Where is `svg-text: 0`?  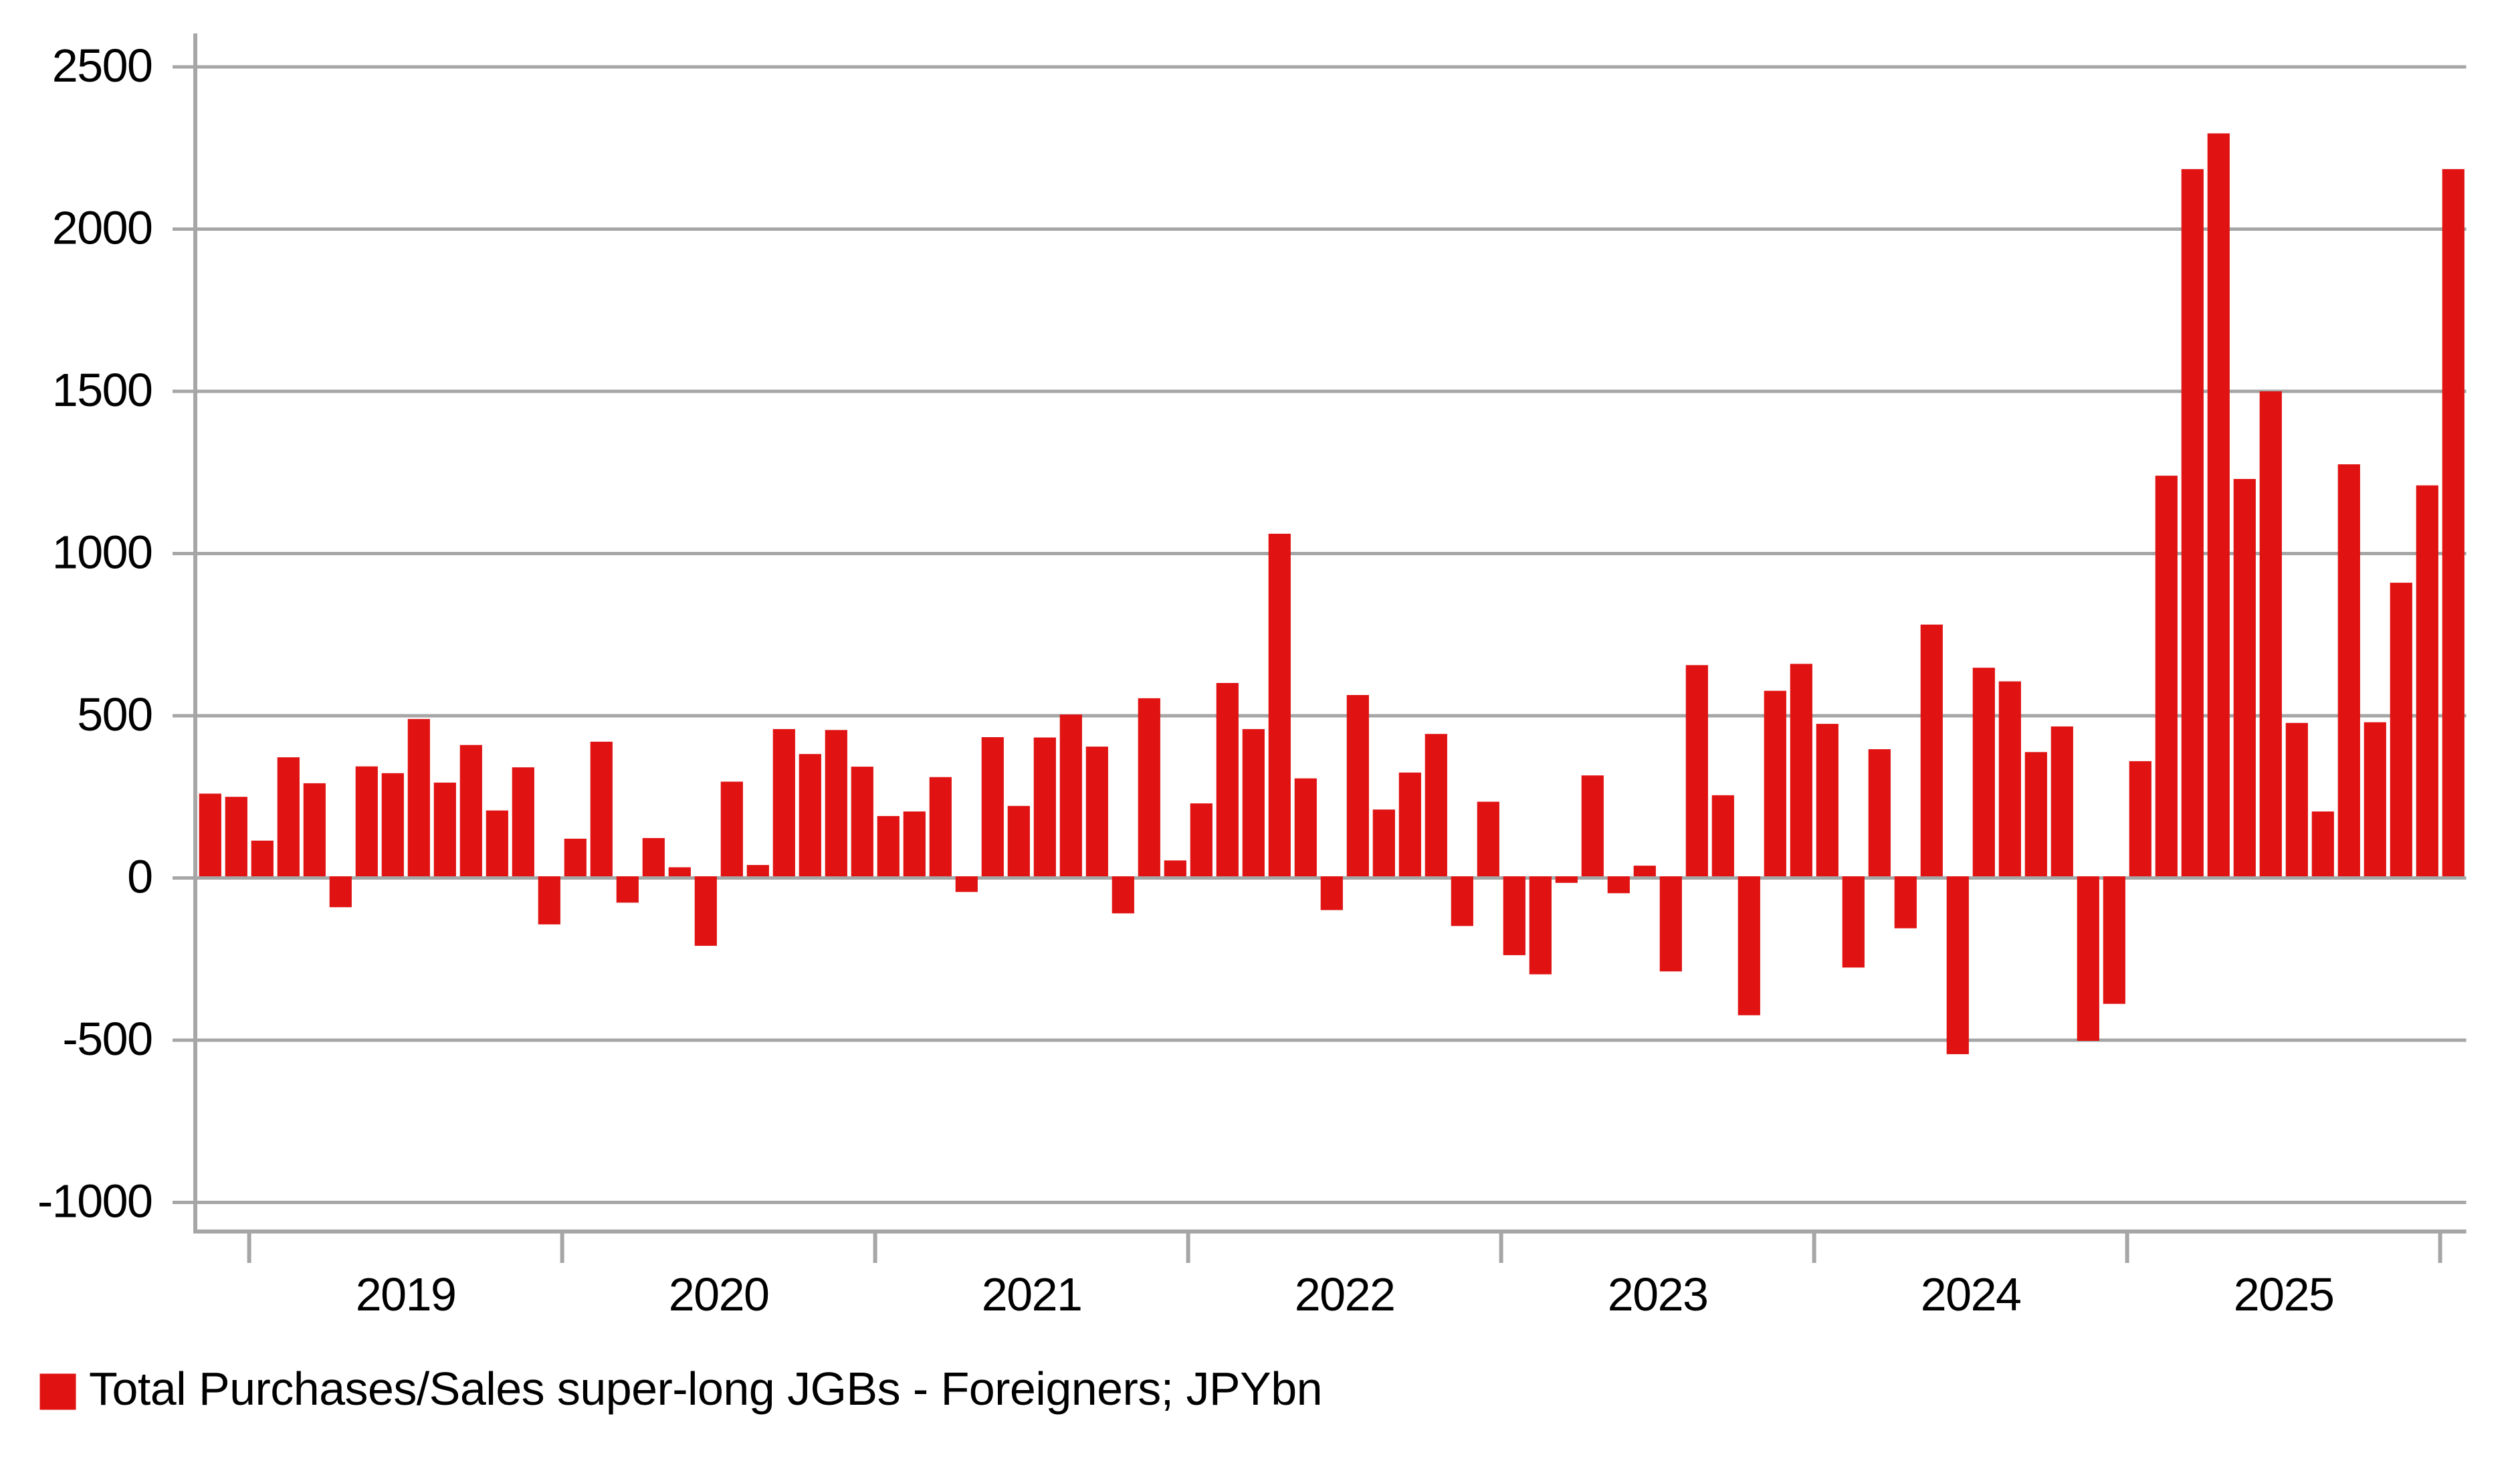 svg-text: 0 is located at coordinates (139, 877).